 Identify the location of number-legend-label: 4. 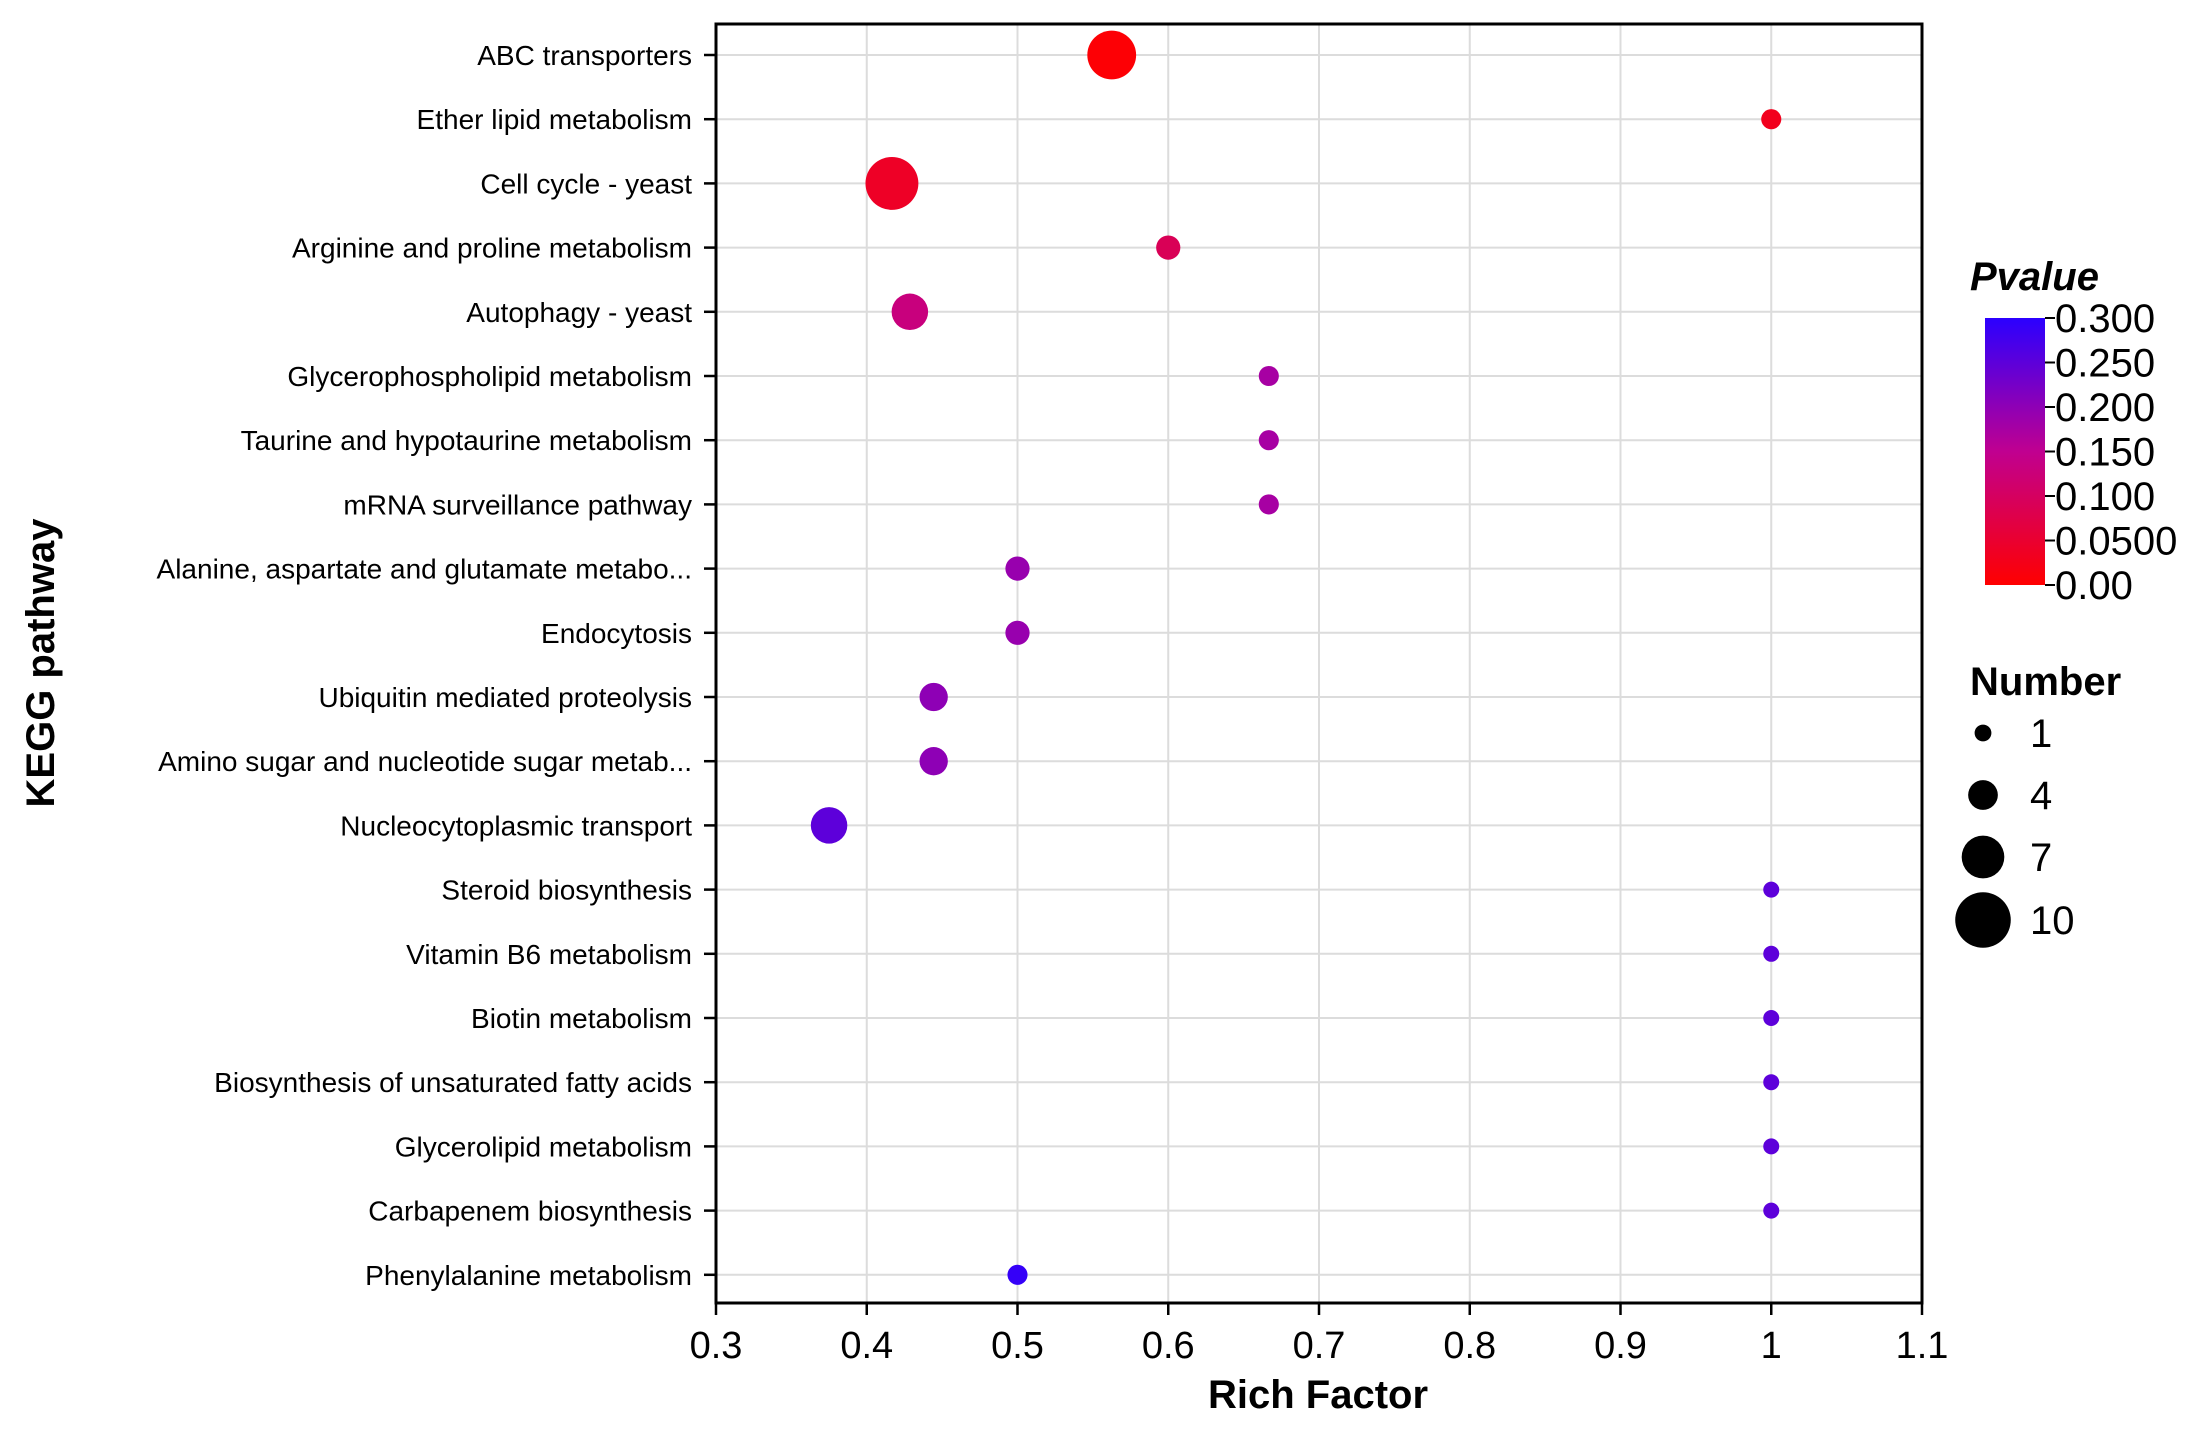
(2041, 796).